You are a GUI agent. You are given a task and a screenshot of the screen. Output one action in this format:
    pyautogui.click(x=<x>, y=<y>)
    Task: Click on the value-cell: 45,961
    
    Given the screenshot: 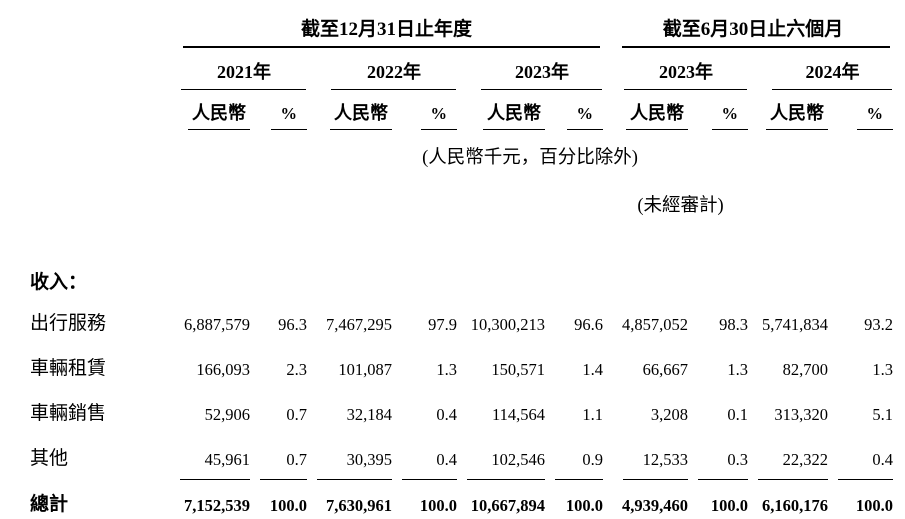 What is the action you would take?
    pyautogui.click(x=210, y=457)
    